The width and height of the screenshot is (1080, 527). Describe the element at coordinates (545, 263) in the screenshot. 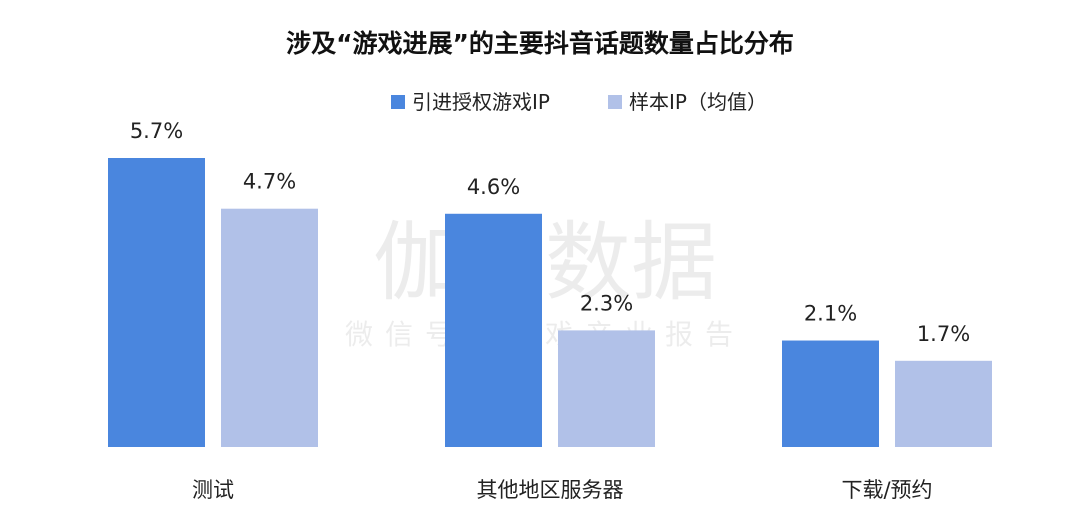

I see `watermark-main-text: 伽马数据` at that location.